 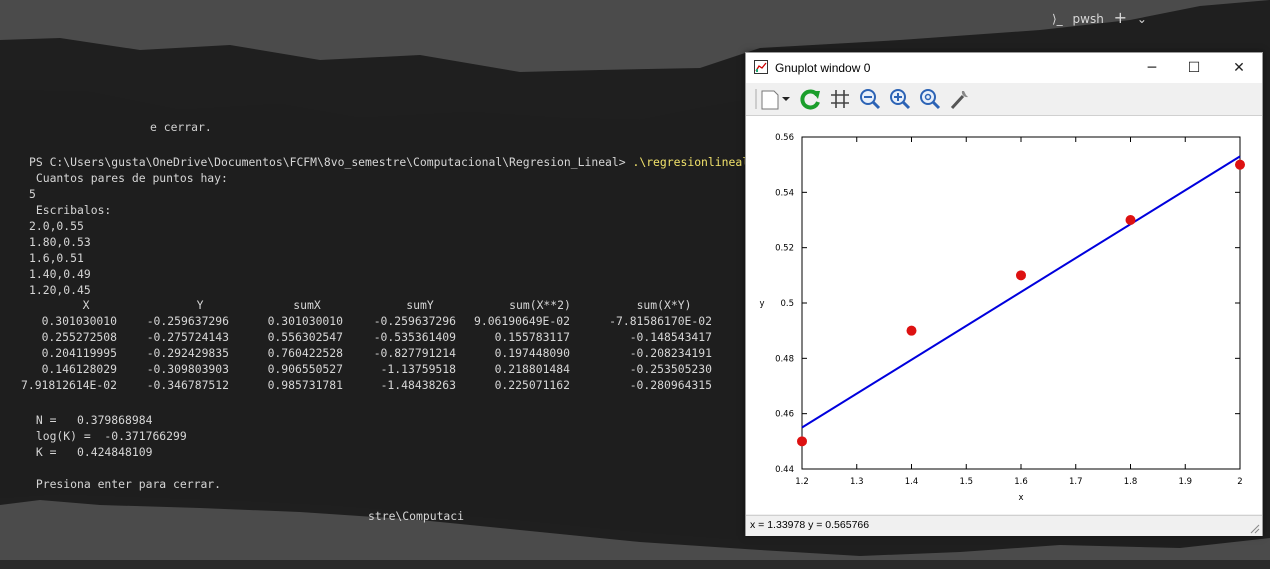 I want to click on minimize-button: ─, so click(x=1152, y=68).